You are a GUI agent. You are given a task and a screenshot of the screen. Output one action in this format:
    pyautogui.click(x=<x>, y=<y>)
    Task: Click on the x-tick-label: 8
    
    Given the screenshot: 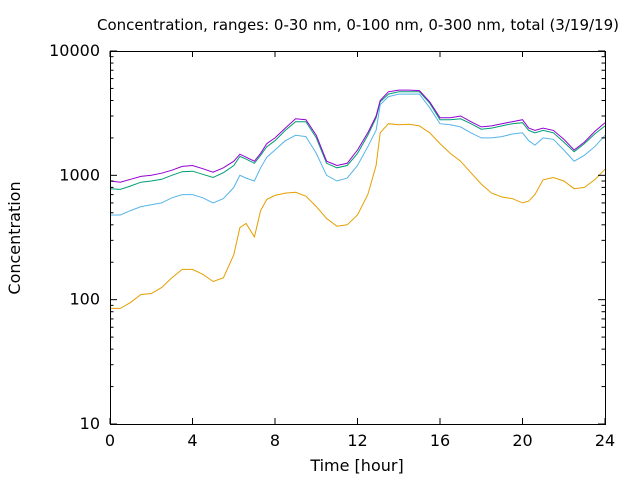 What is the action you would take?
    pyautogui.click(x=275, y=440)
    